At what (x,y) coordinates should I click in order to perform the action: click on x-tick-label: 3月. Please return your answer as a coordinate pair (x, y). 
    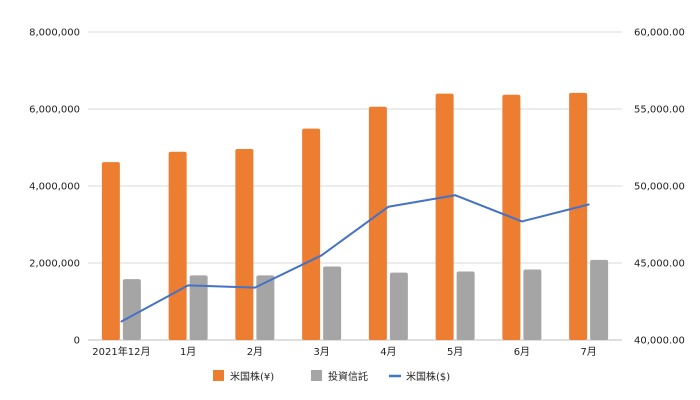
    Looking at the image, I should click on (321, 352).